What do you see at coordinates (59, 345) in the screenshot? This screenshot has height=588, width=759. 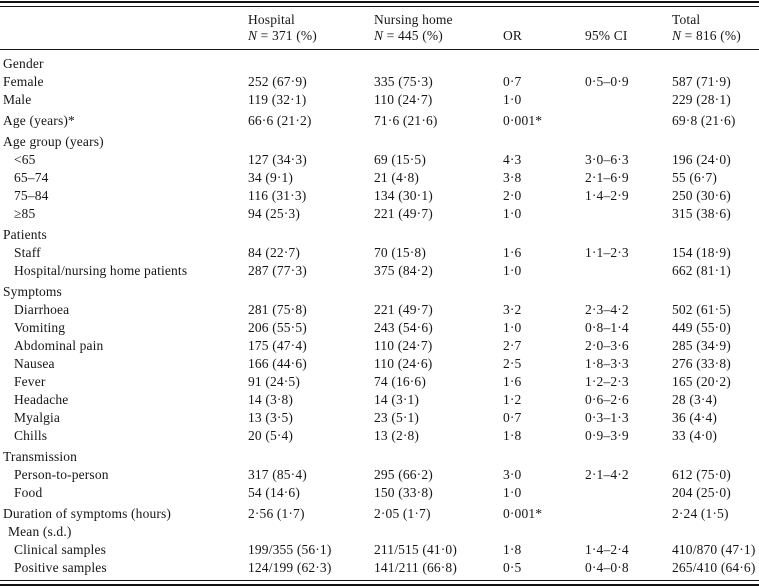 I see `row-label: Abdominal pain` at bounding box center [59, 345].